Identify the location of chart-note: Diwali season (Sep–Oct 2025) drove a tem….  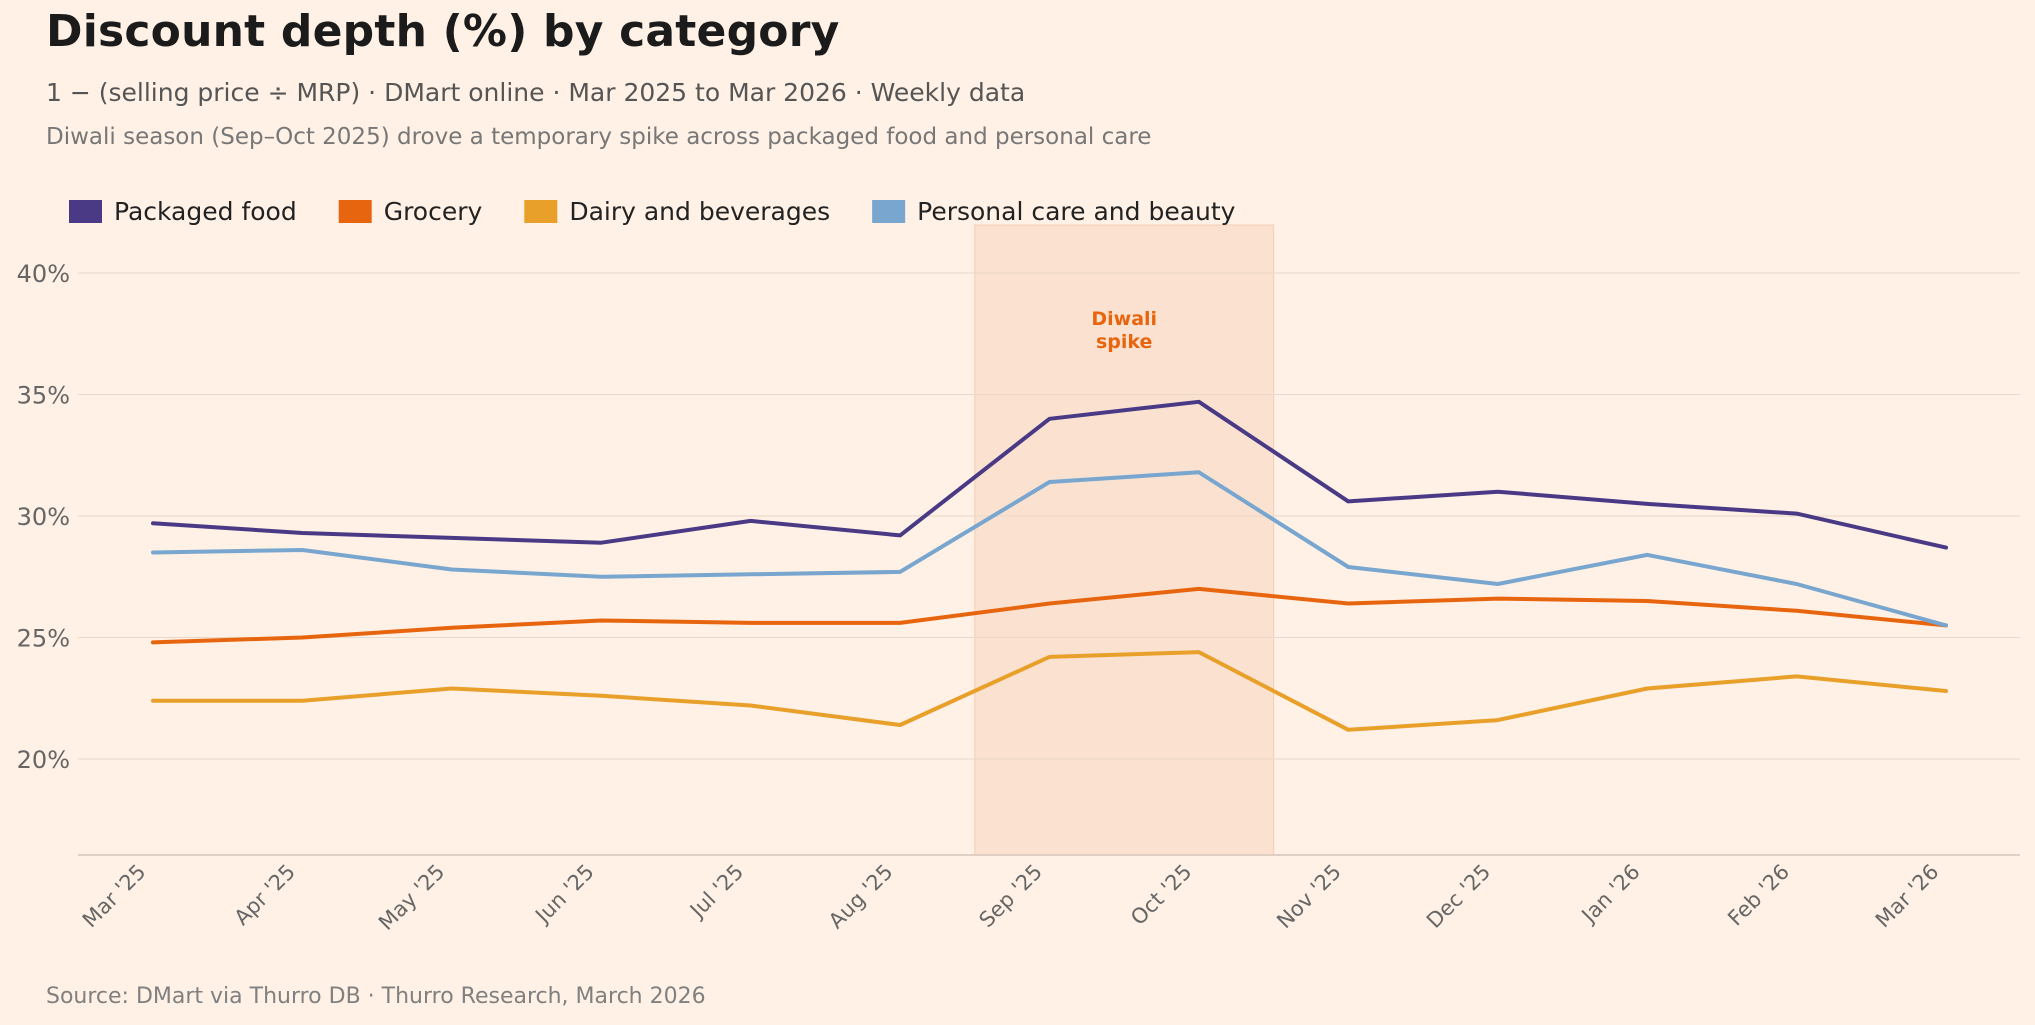
(599, 137).